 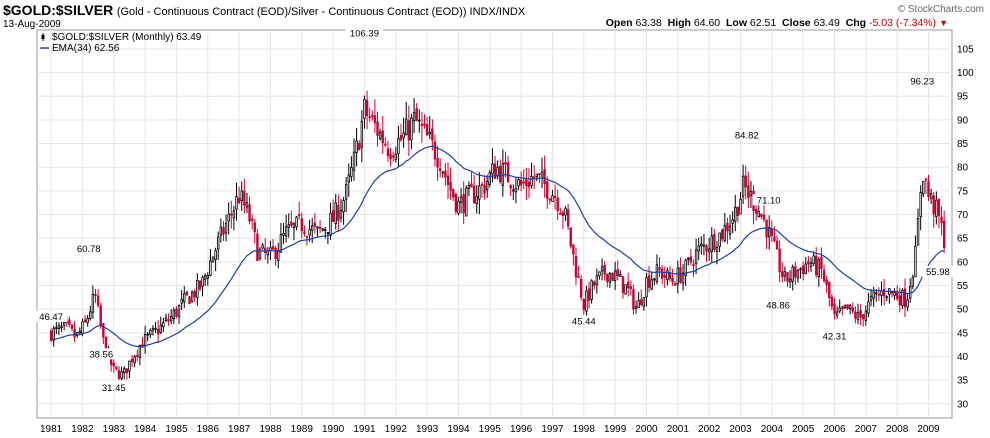 I want to click on x-tick-label: 2008, so click(x=897, y=429).